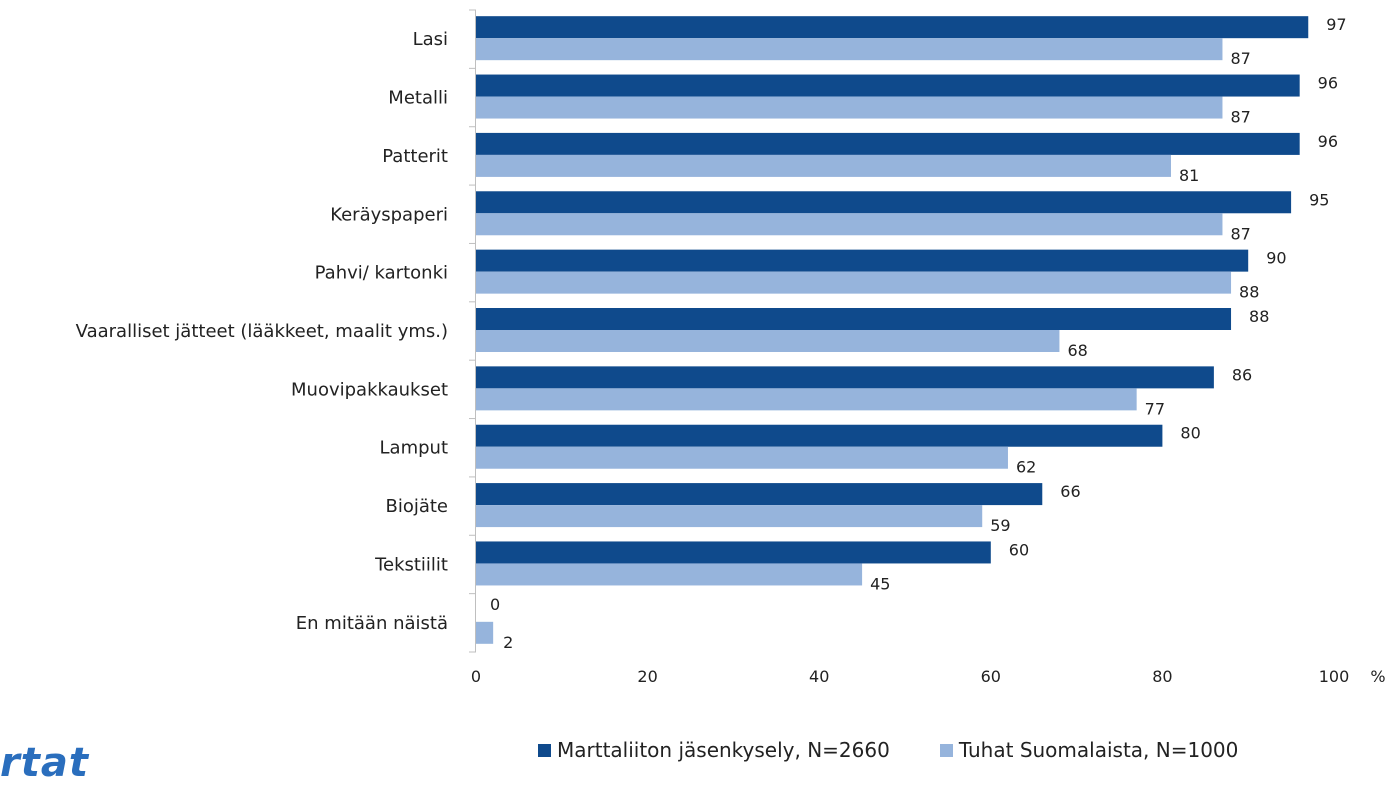 Image resolution: width=1393 pixels, height=786 pixels. What do you see at coordinates (1319, 199) in the screenshot?
I see `data-label-series-1: 95` at bounding box center [1319, 199].